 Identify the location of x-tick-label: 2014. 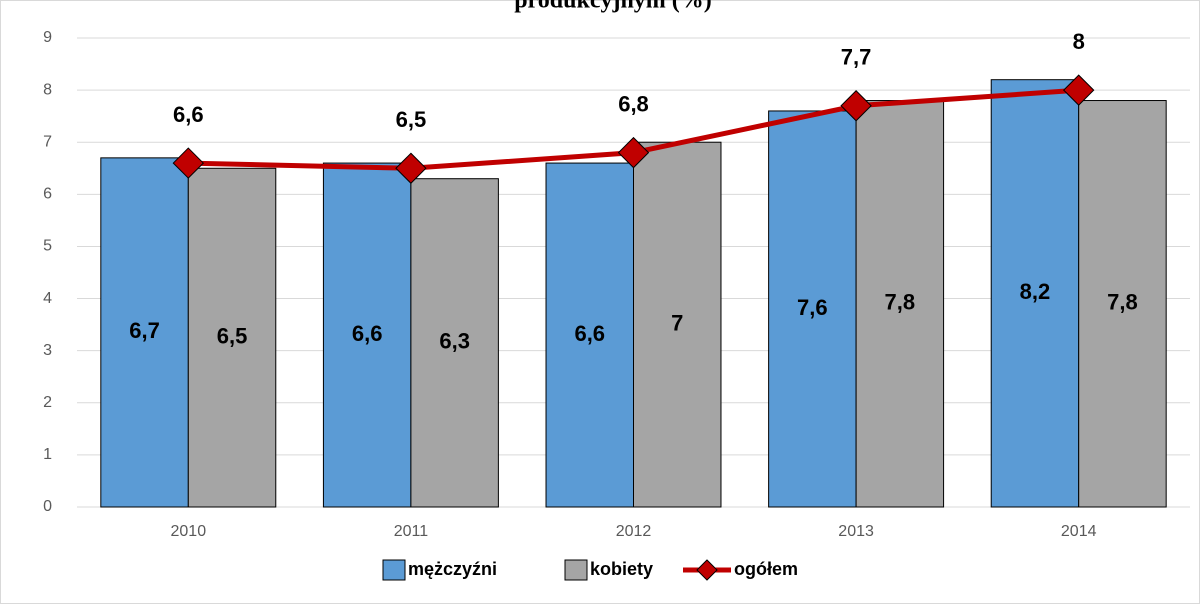
(1079, 531).